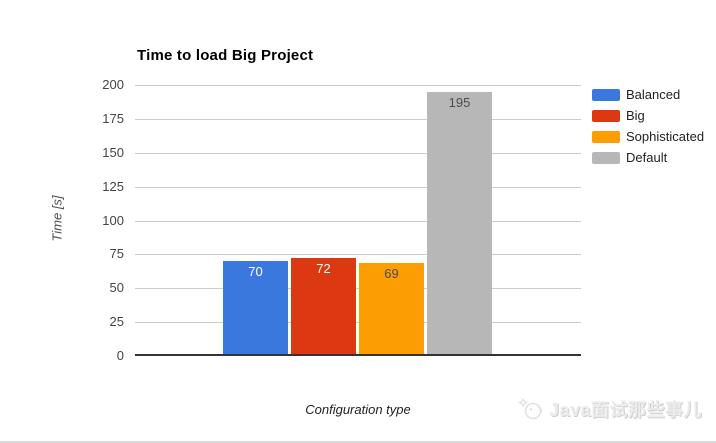 The height and width of the screenshot is (443, 716). What do you see at coordinates (653, 94) in the screenshot?
I see `legend-label: Balanced` at bounding box center [653, 94].